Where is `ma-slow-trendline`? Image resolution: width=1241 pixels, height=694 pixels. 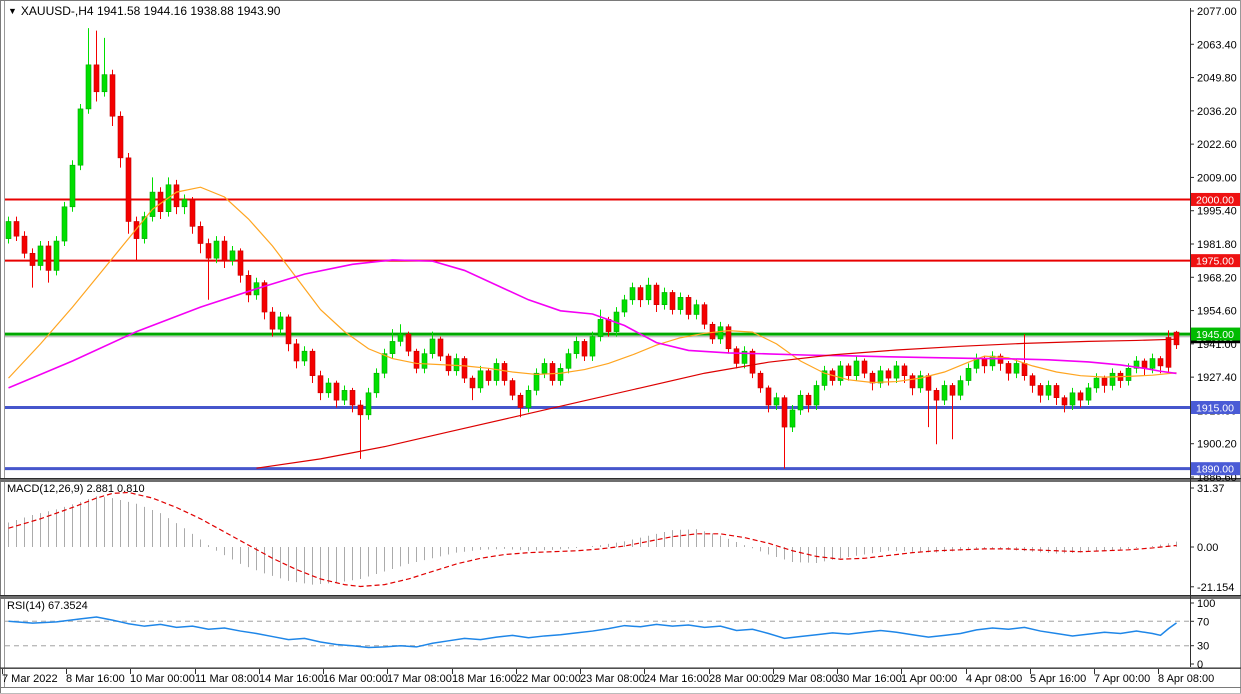 ma-slow-trendline is located at coordinates (716, 403).